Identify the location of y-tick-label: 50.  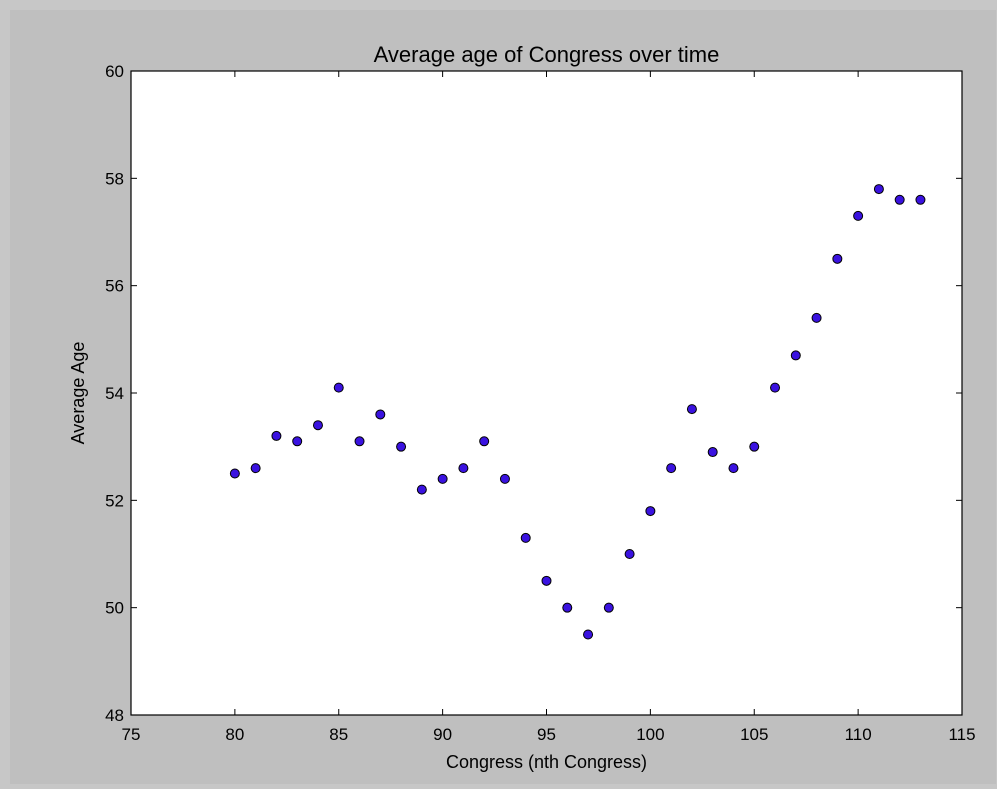
(114, 608).